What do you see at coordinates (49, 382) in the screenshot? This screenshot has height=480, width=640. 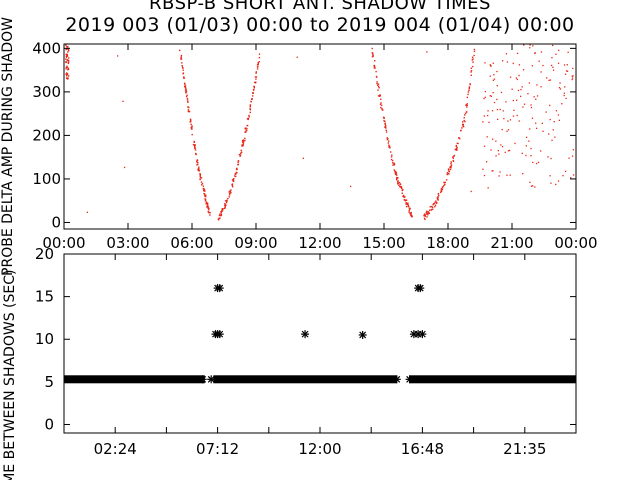 I see `y-tick-label: 5` at bounding box center [49, 382].